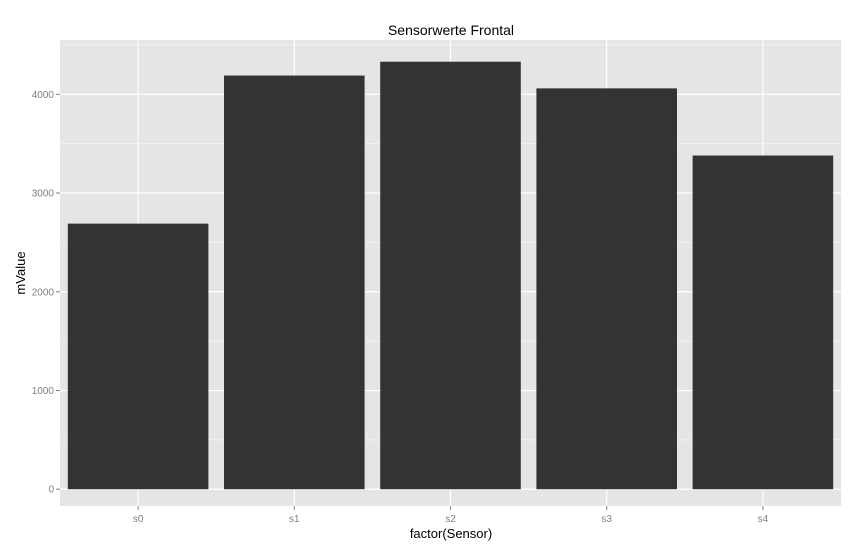  What do you see at coordinates (51, 490) in the screenshot?
I see `y-tick-label: 0` at bounding box center [51, 490].